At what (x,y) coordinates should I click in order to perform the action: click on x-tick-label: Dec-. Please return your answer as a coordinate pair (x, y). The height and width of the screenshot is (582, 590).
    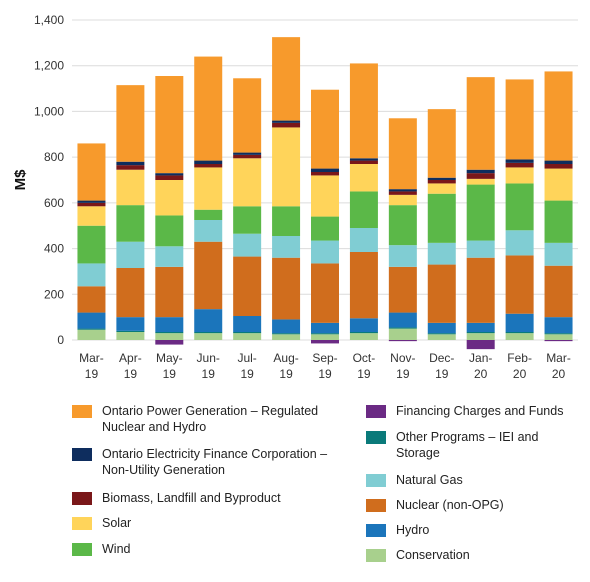
    Looking at the image, I should click on (441, 358).